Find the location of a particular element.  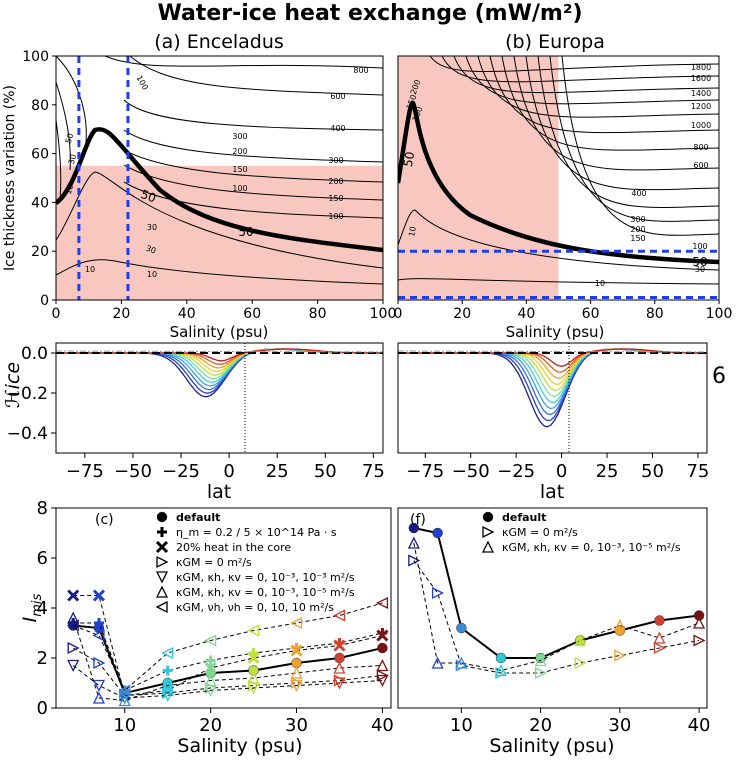

y-tick-label: 6 is located at coordinates (42, 558).